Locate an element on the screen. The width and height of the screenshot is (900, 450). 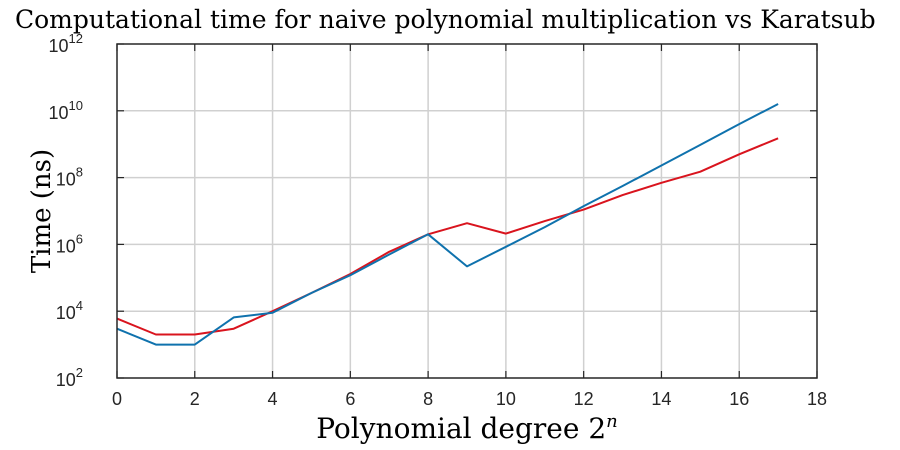
y-tick-label: 10⁴ is located at coordinates (69, 310).